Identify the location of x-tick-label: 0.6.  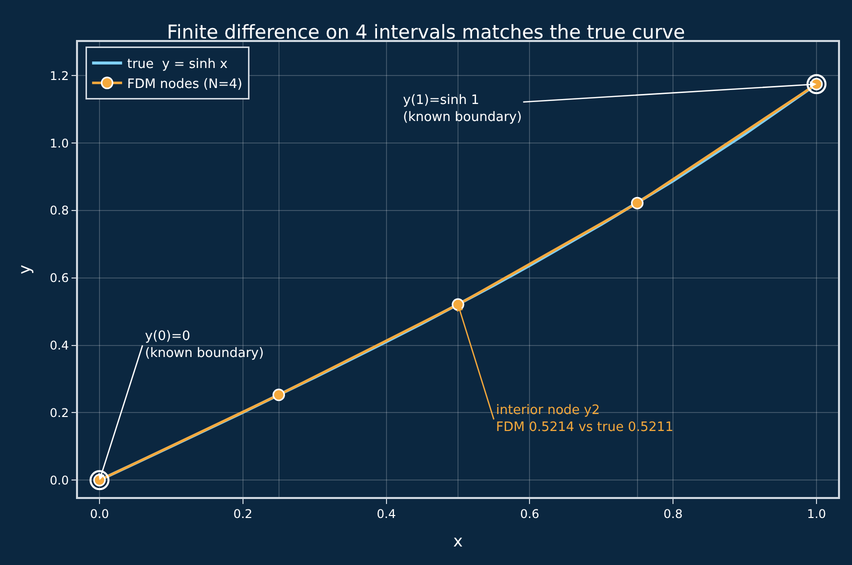
(530, 514).